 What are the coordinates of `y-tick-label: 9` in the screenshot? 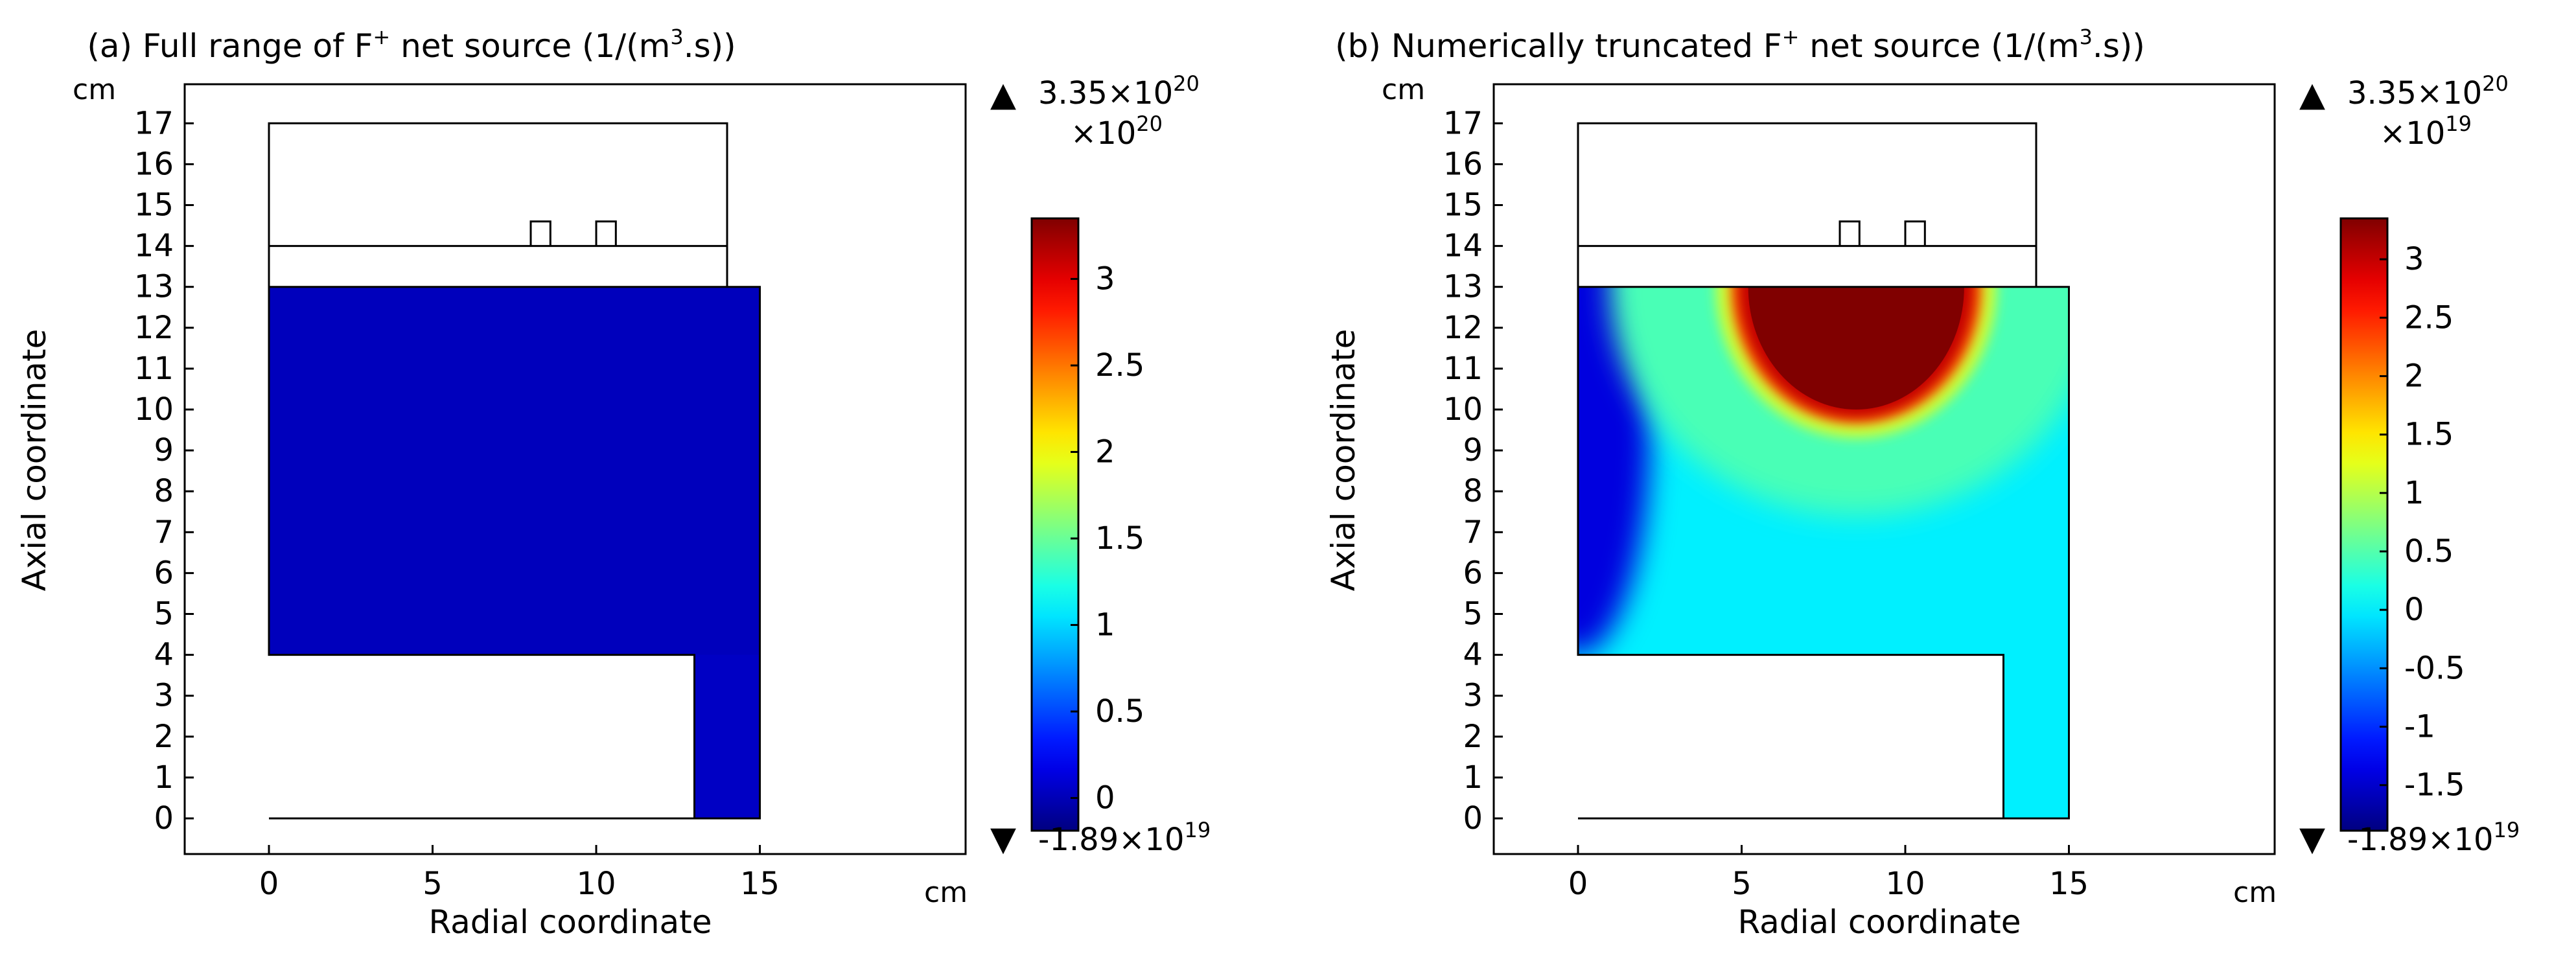 It's located at (164, 450).